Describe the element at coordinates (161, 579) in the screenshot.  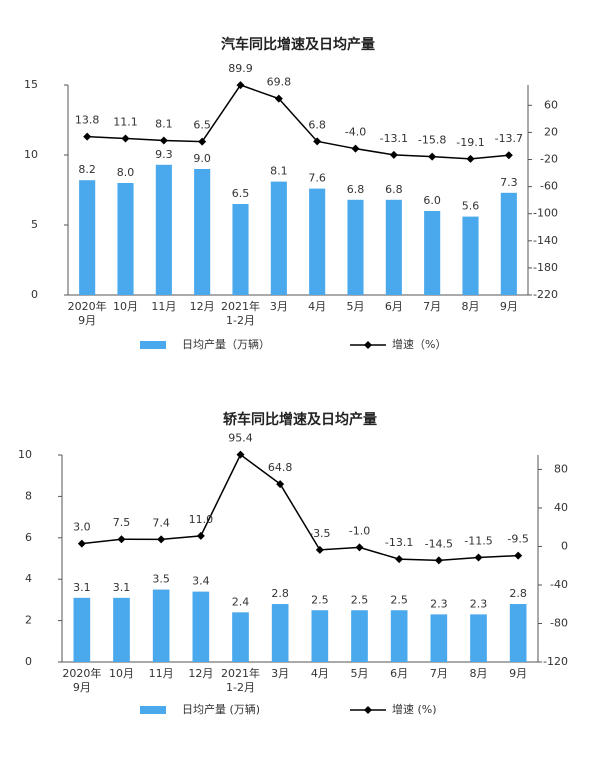
I see `bar-label: 3.5` at that location.